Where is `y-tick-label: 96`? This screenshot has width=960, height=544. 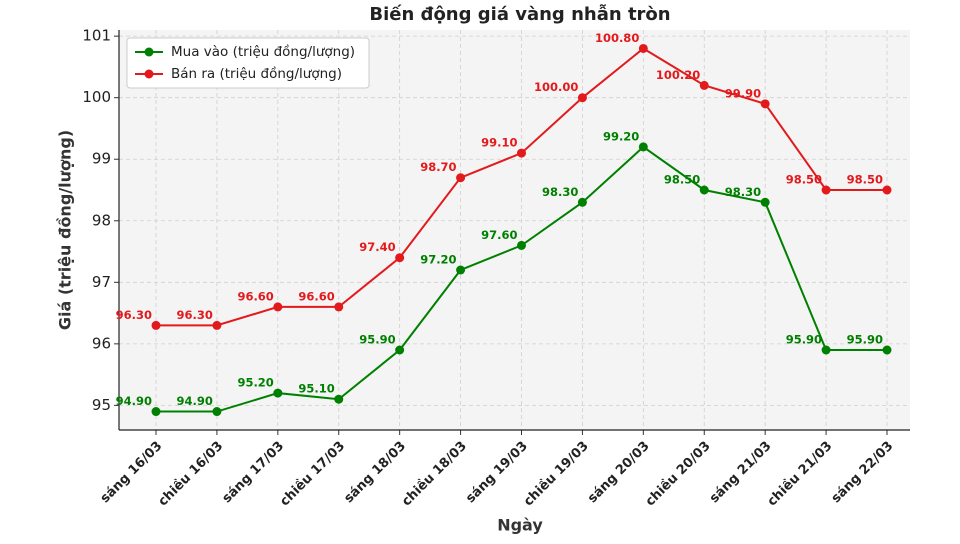
y-tick-label: 96 is located at coordinates (101, 343).